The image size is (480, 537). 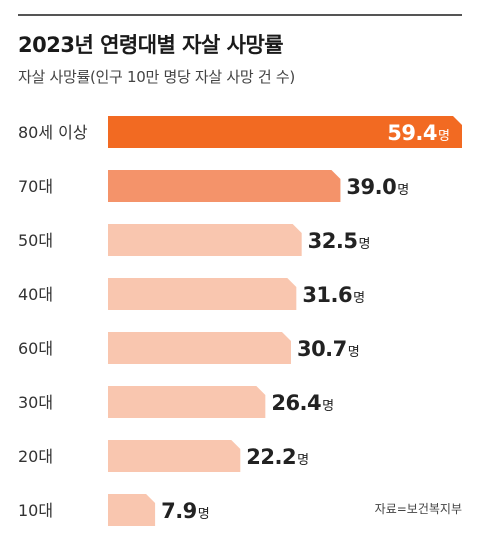 What do you see at coordinates (377, 187) in the screenshot?
I see `value-label: 39.0명` at bounding box center [377, 187].